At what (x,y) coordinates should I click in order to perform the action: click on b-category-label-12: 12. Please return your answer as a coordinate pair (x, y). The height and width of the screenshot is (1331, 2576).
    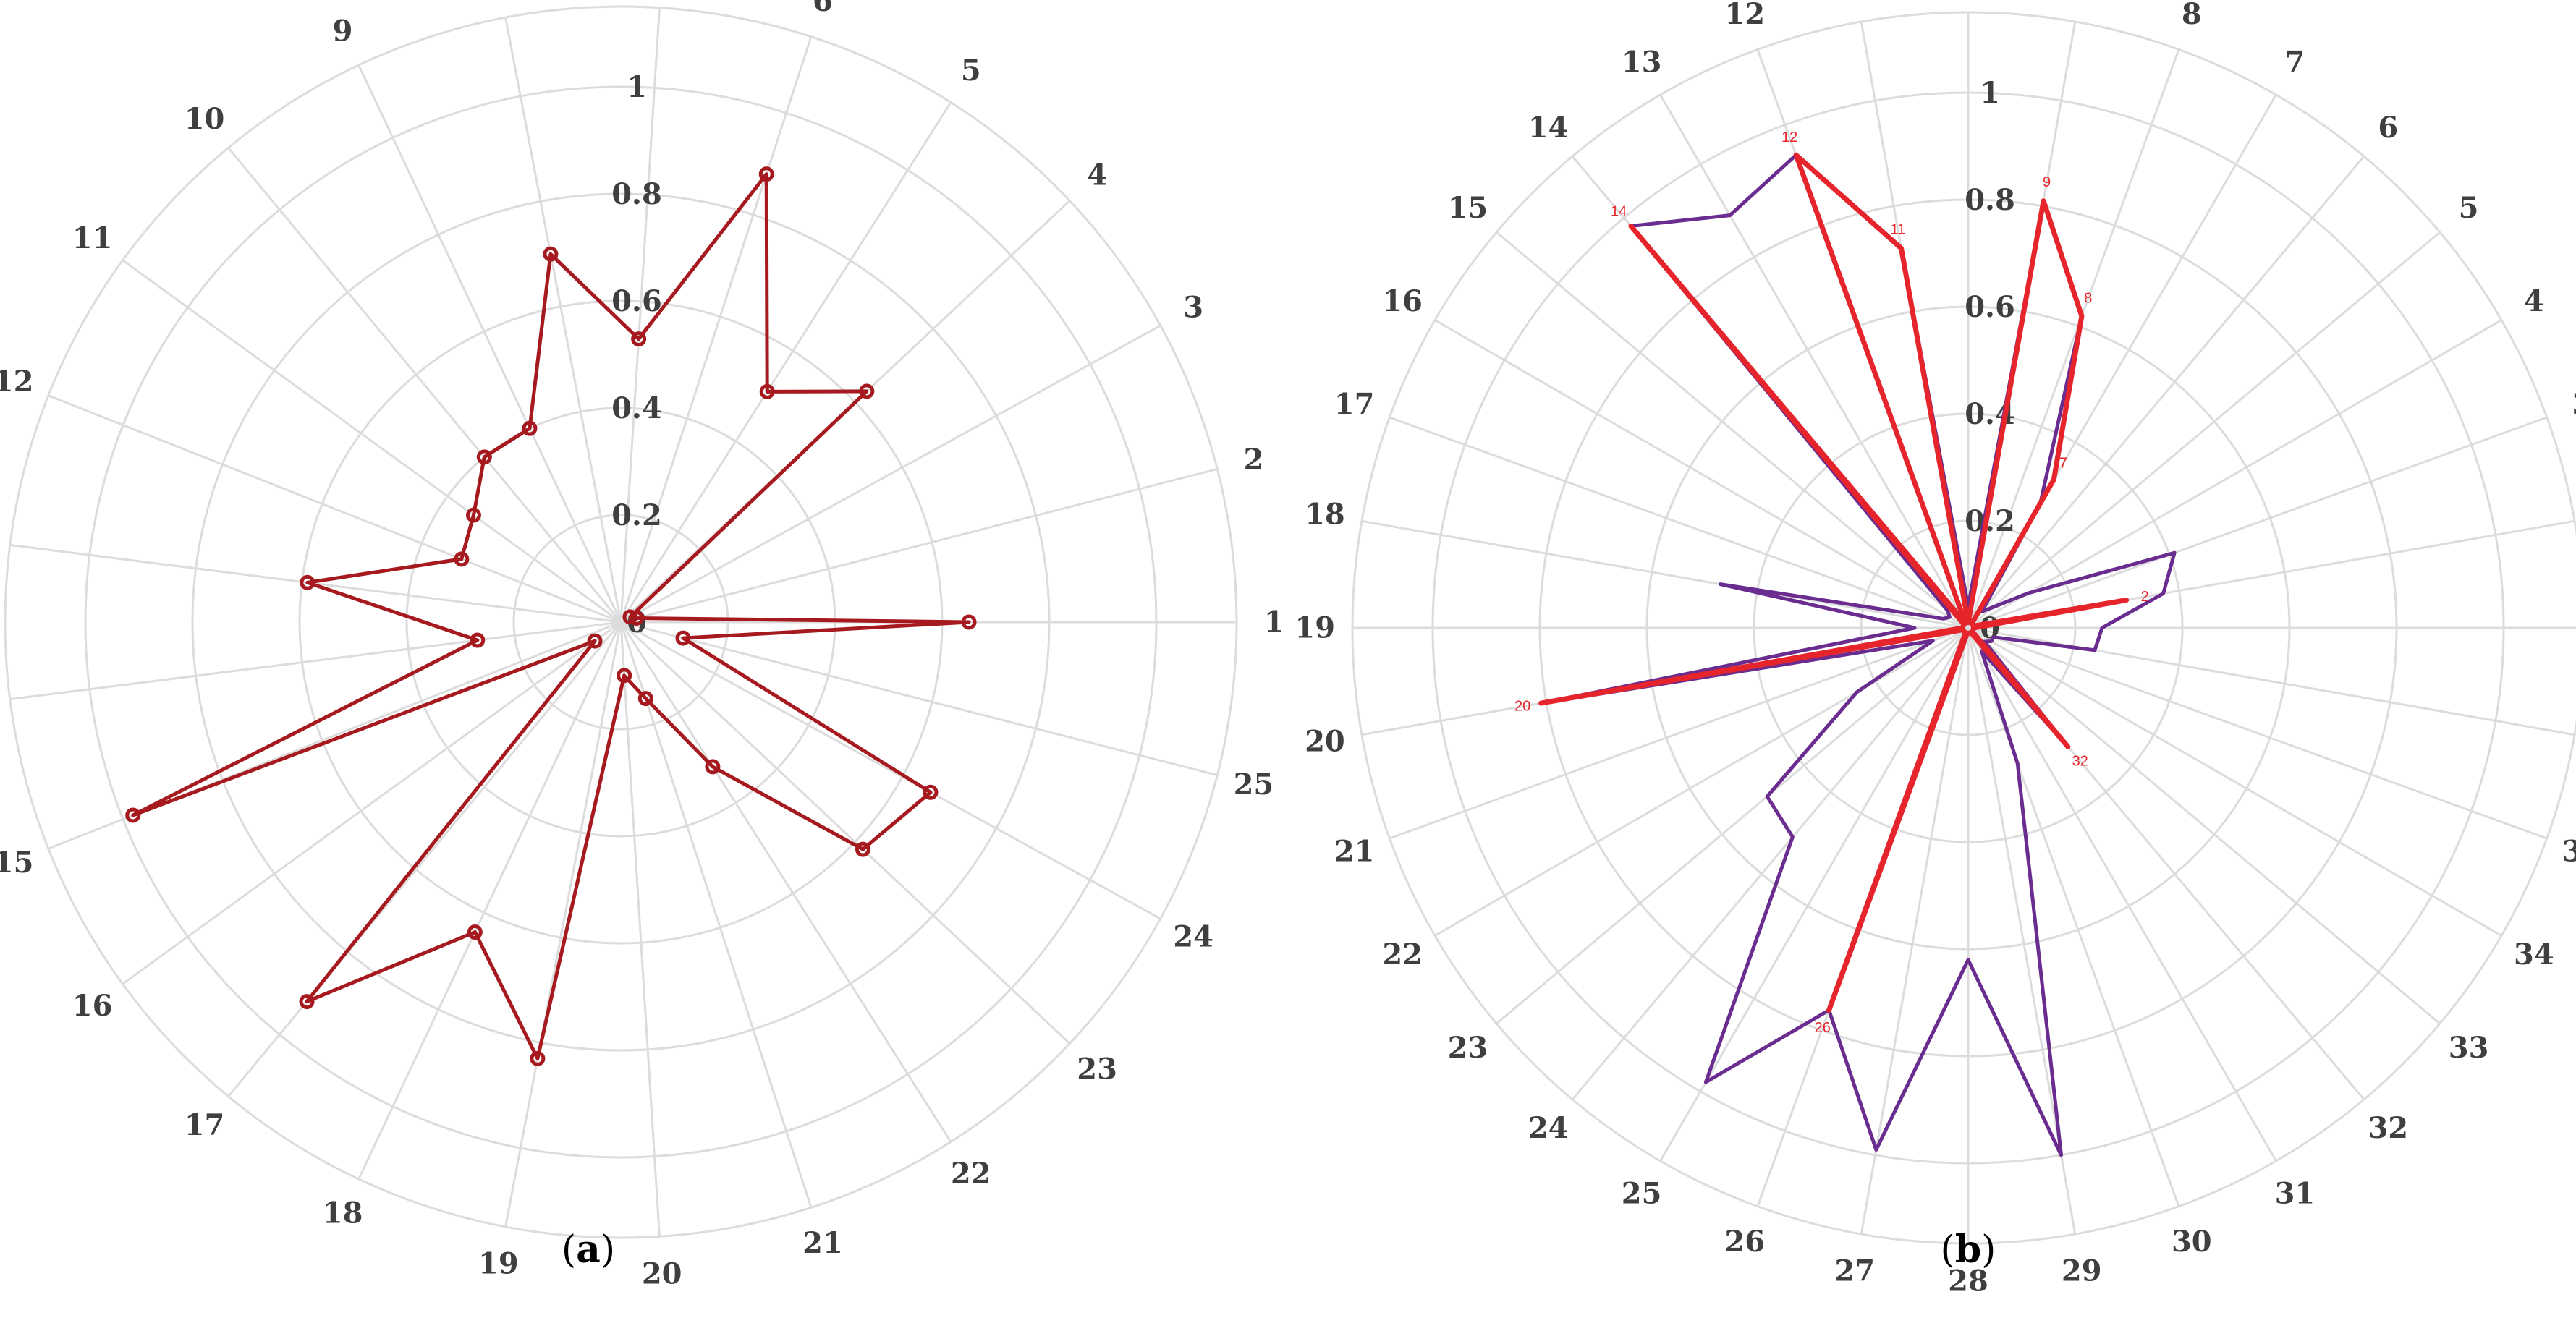
    Looking at the image, I should click on (1744, 16).